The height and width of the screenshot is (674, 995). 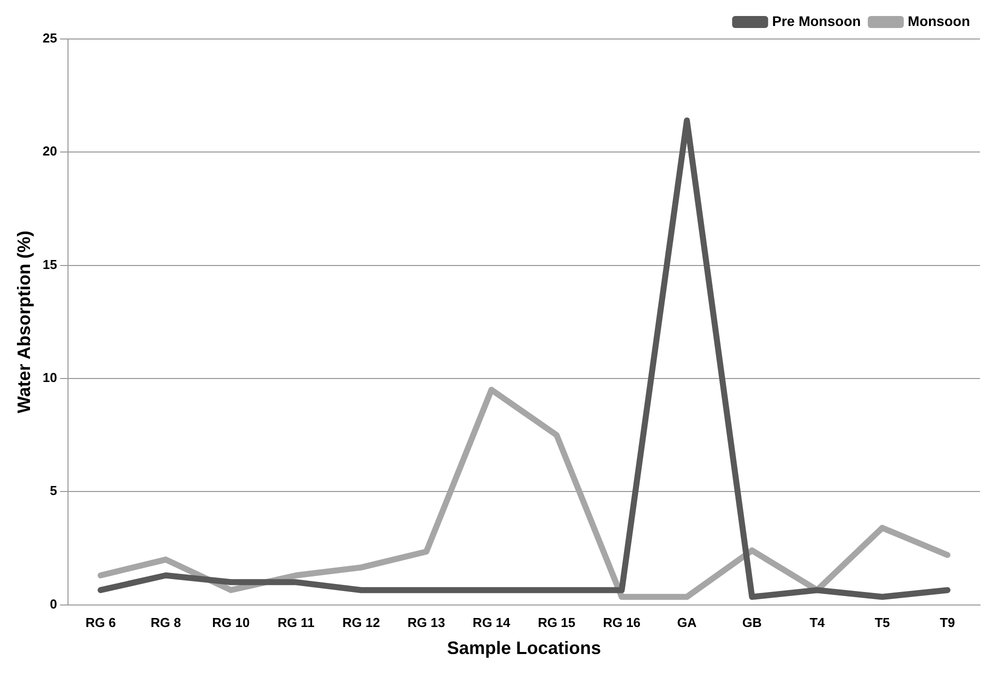 I want to click on x-tick-label: RG 15, so click(x=557, y=622).